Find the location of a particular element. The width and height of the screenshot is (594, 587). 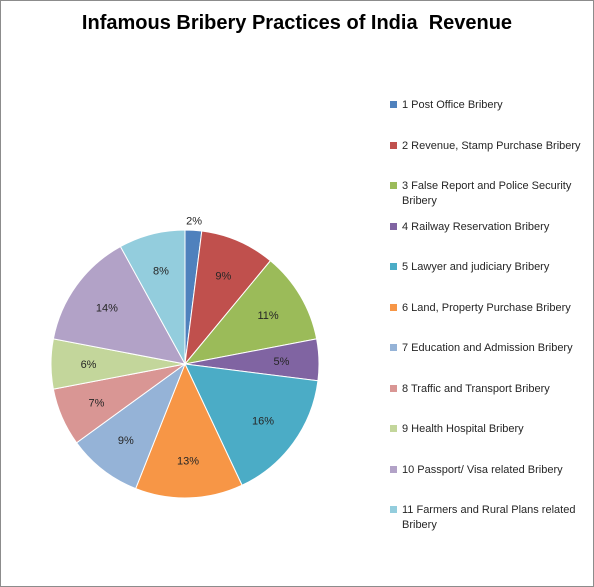

data-label-10: 14% is located at coordinates (107, 308).